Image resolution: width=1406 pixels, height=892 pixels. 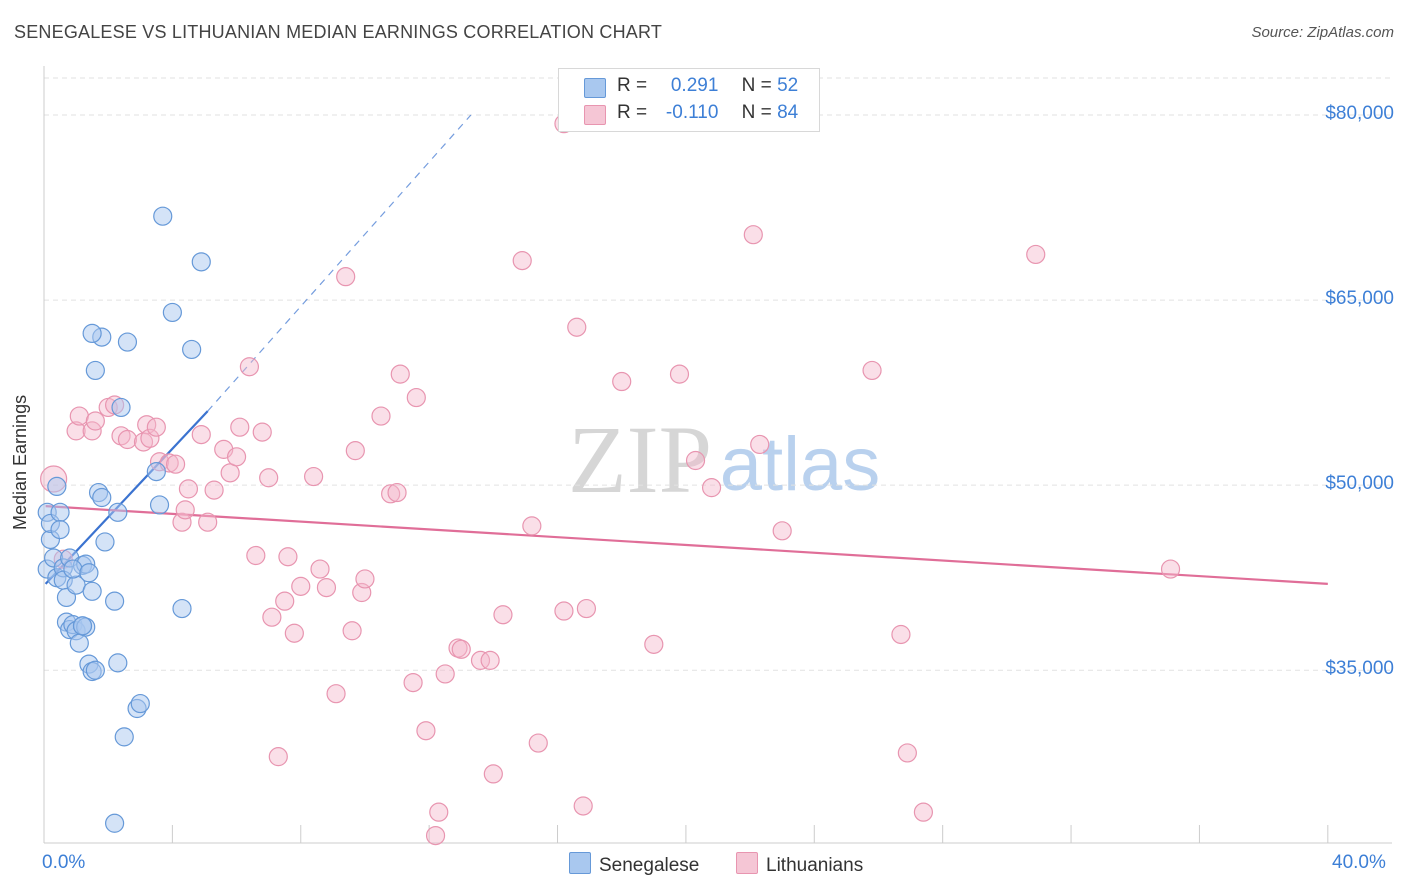 I want to click on lithuanians-legend-icon, so click(x=747, y=863).